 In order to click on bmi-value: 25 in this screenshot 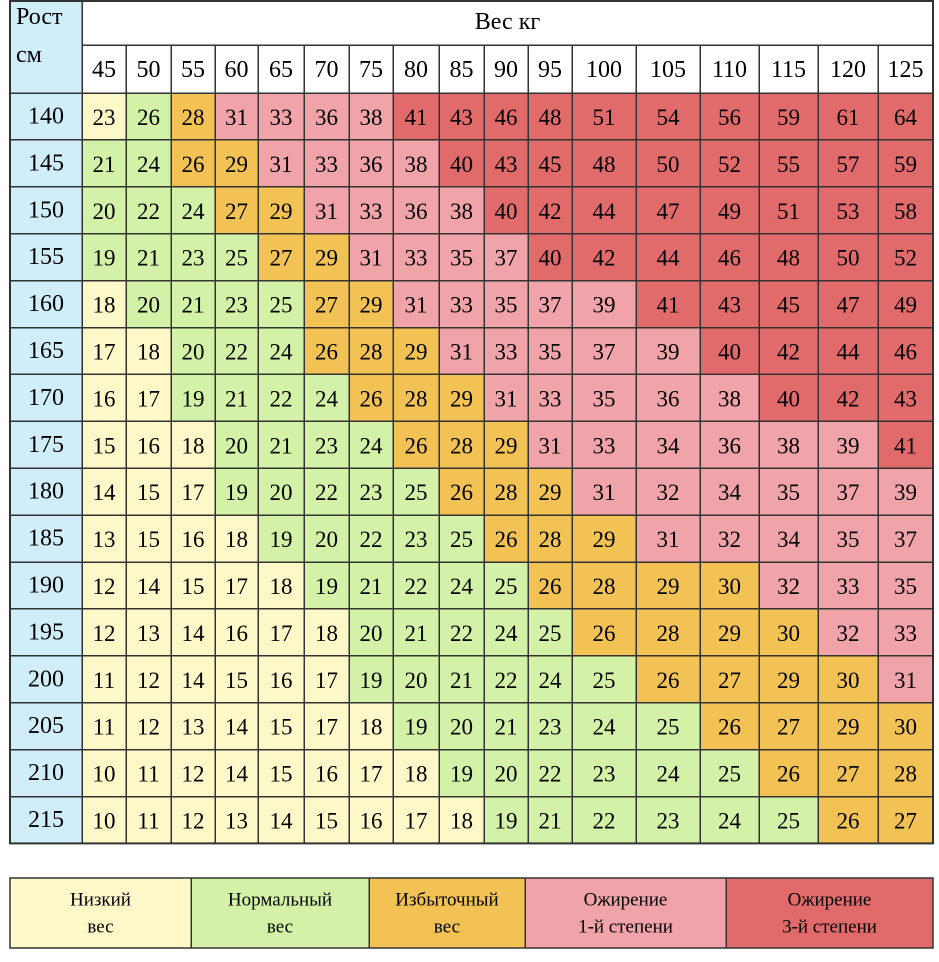, I will do `click(604, 680)`.